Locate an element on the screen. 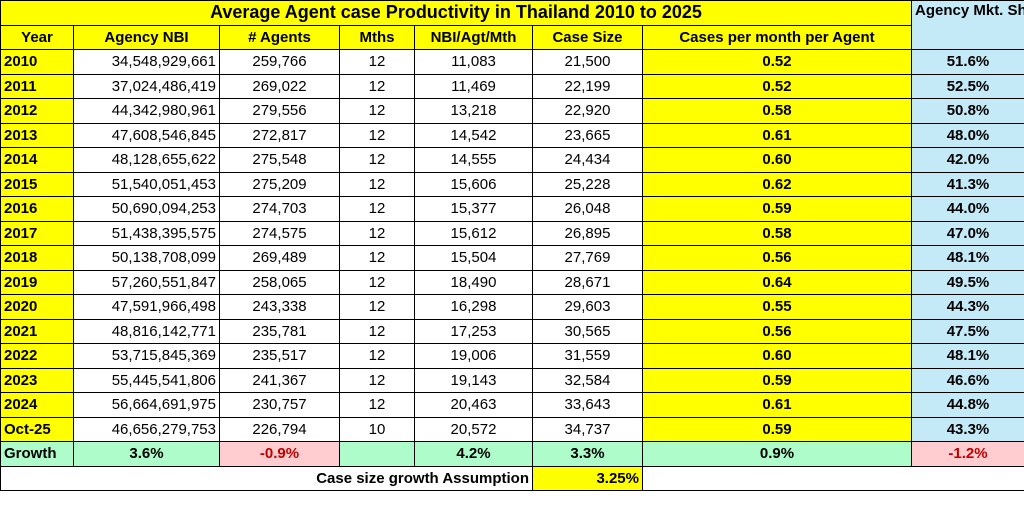 This screenshot has width=1024, height=515. agency-nbi-cell: 51,438,395,575 is located at coordinates (146, 233).